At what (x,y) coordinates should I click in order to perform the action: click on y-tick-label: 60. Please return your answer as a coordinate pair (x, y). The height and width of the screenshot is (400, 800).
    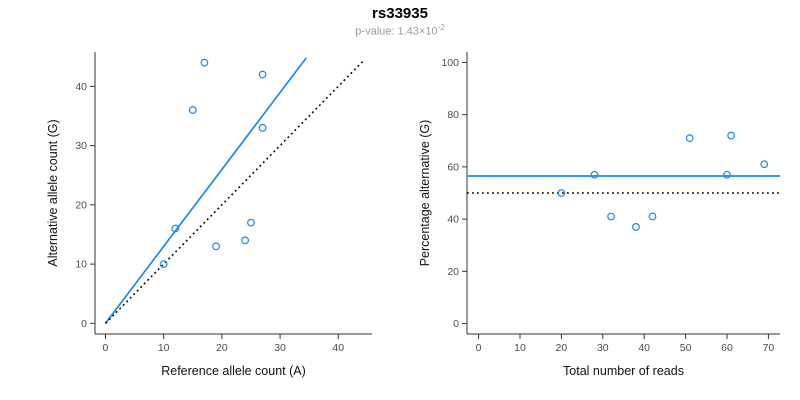
    Looking at the image, I should click on (453, 167).